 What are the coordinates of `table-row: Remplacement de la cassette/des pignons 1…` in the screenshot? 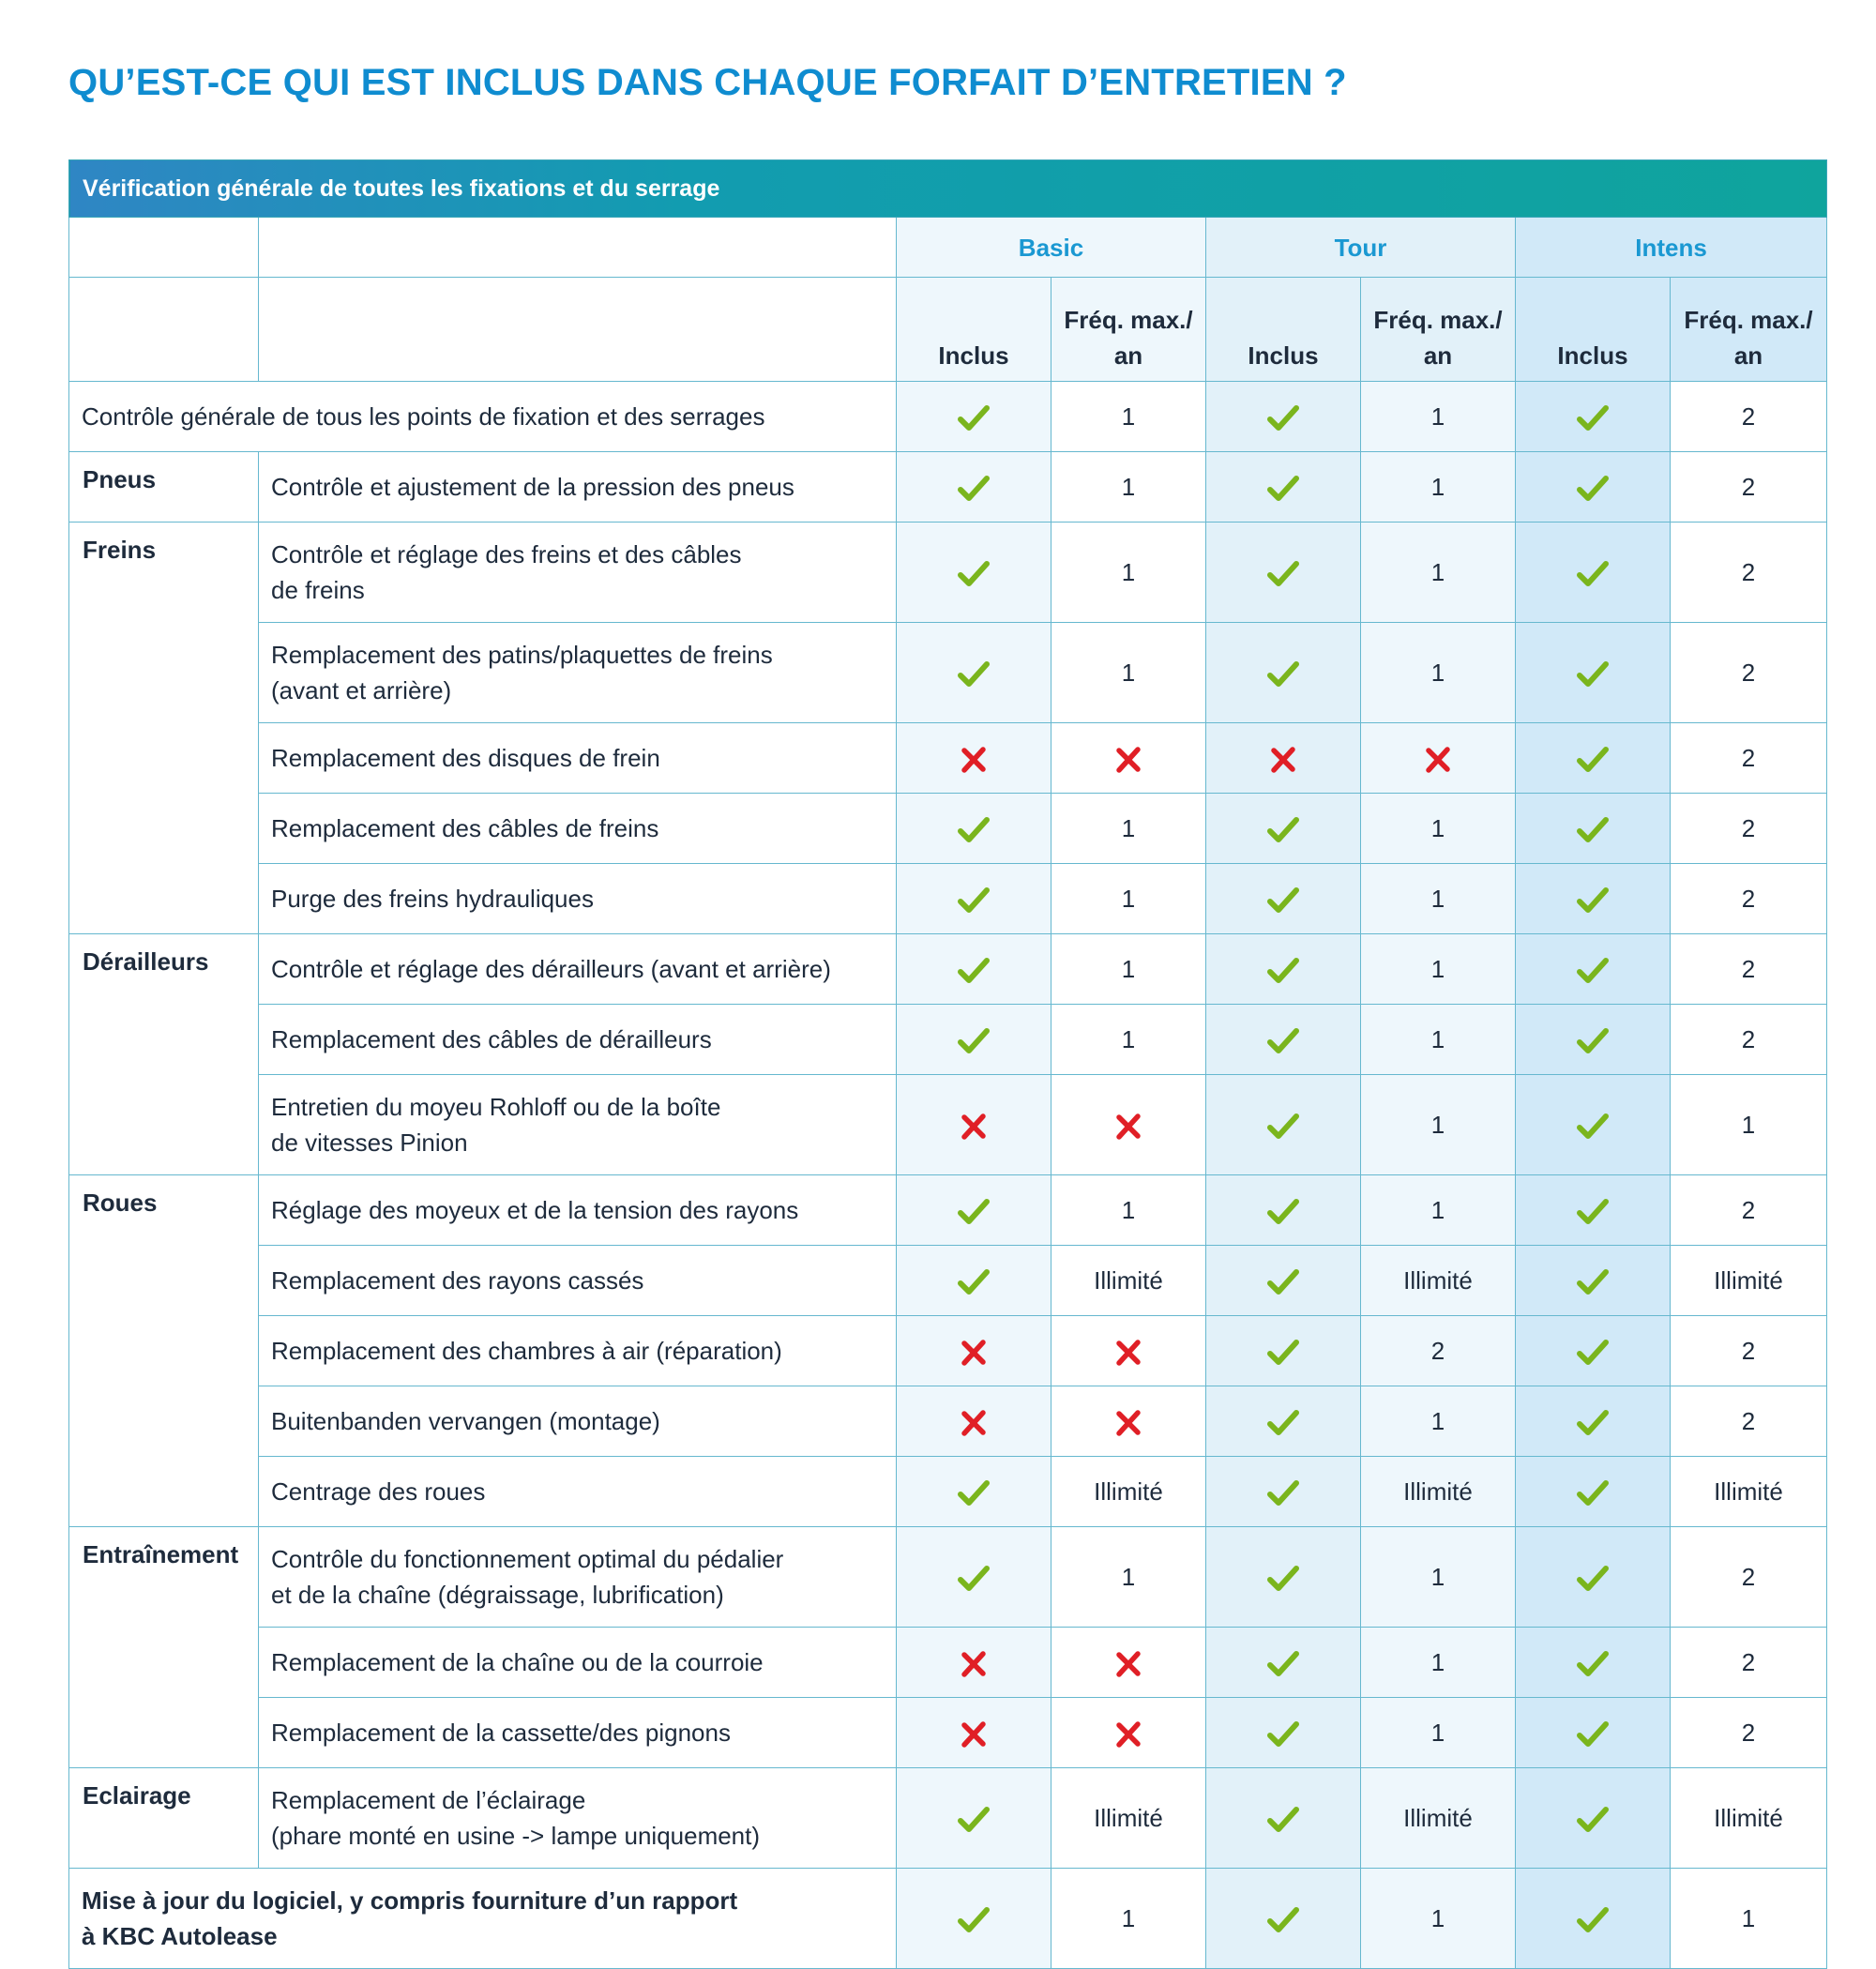 It's located at (948, 1732).